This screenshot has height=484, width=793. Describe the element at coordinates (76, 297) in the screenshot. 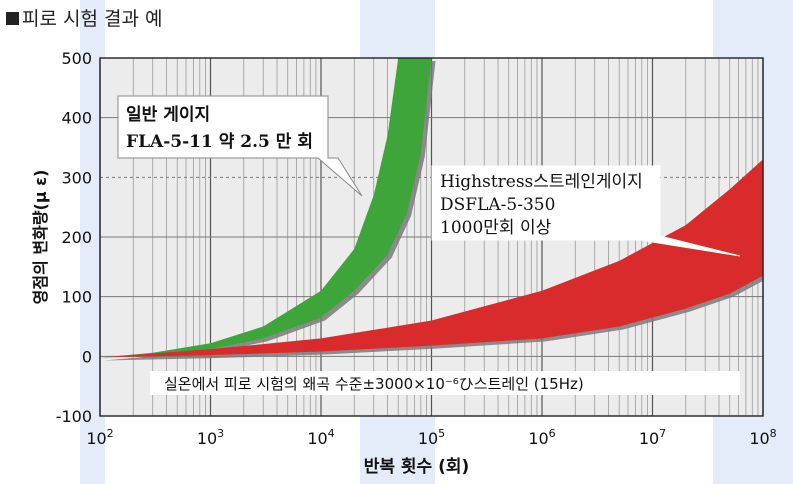

I see `y-tick-label: 100` at that location.